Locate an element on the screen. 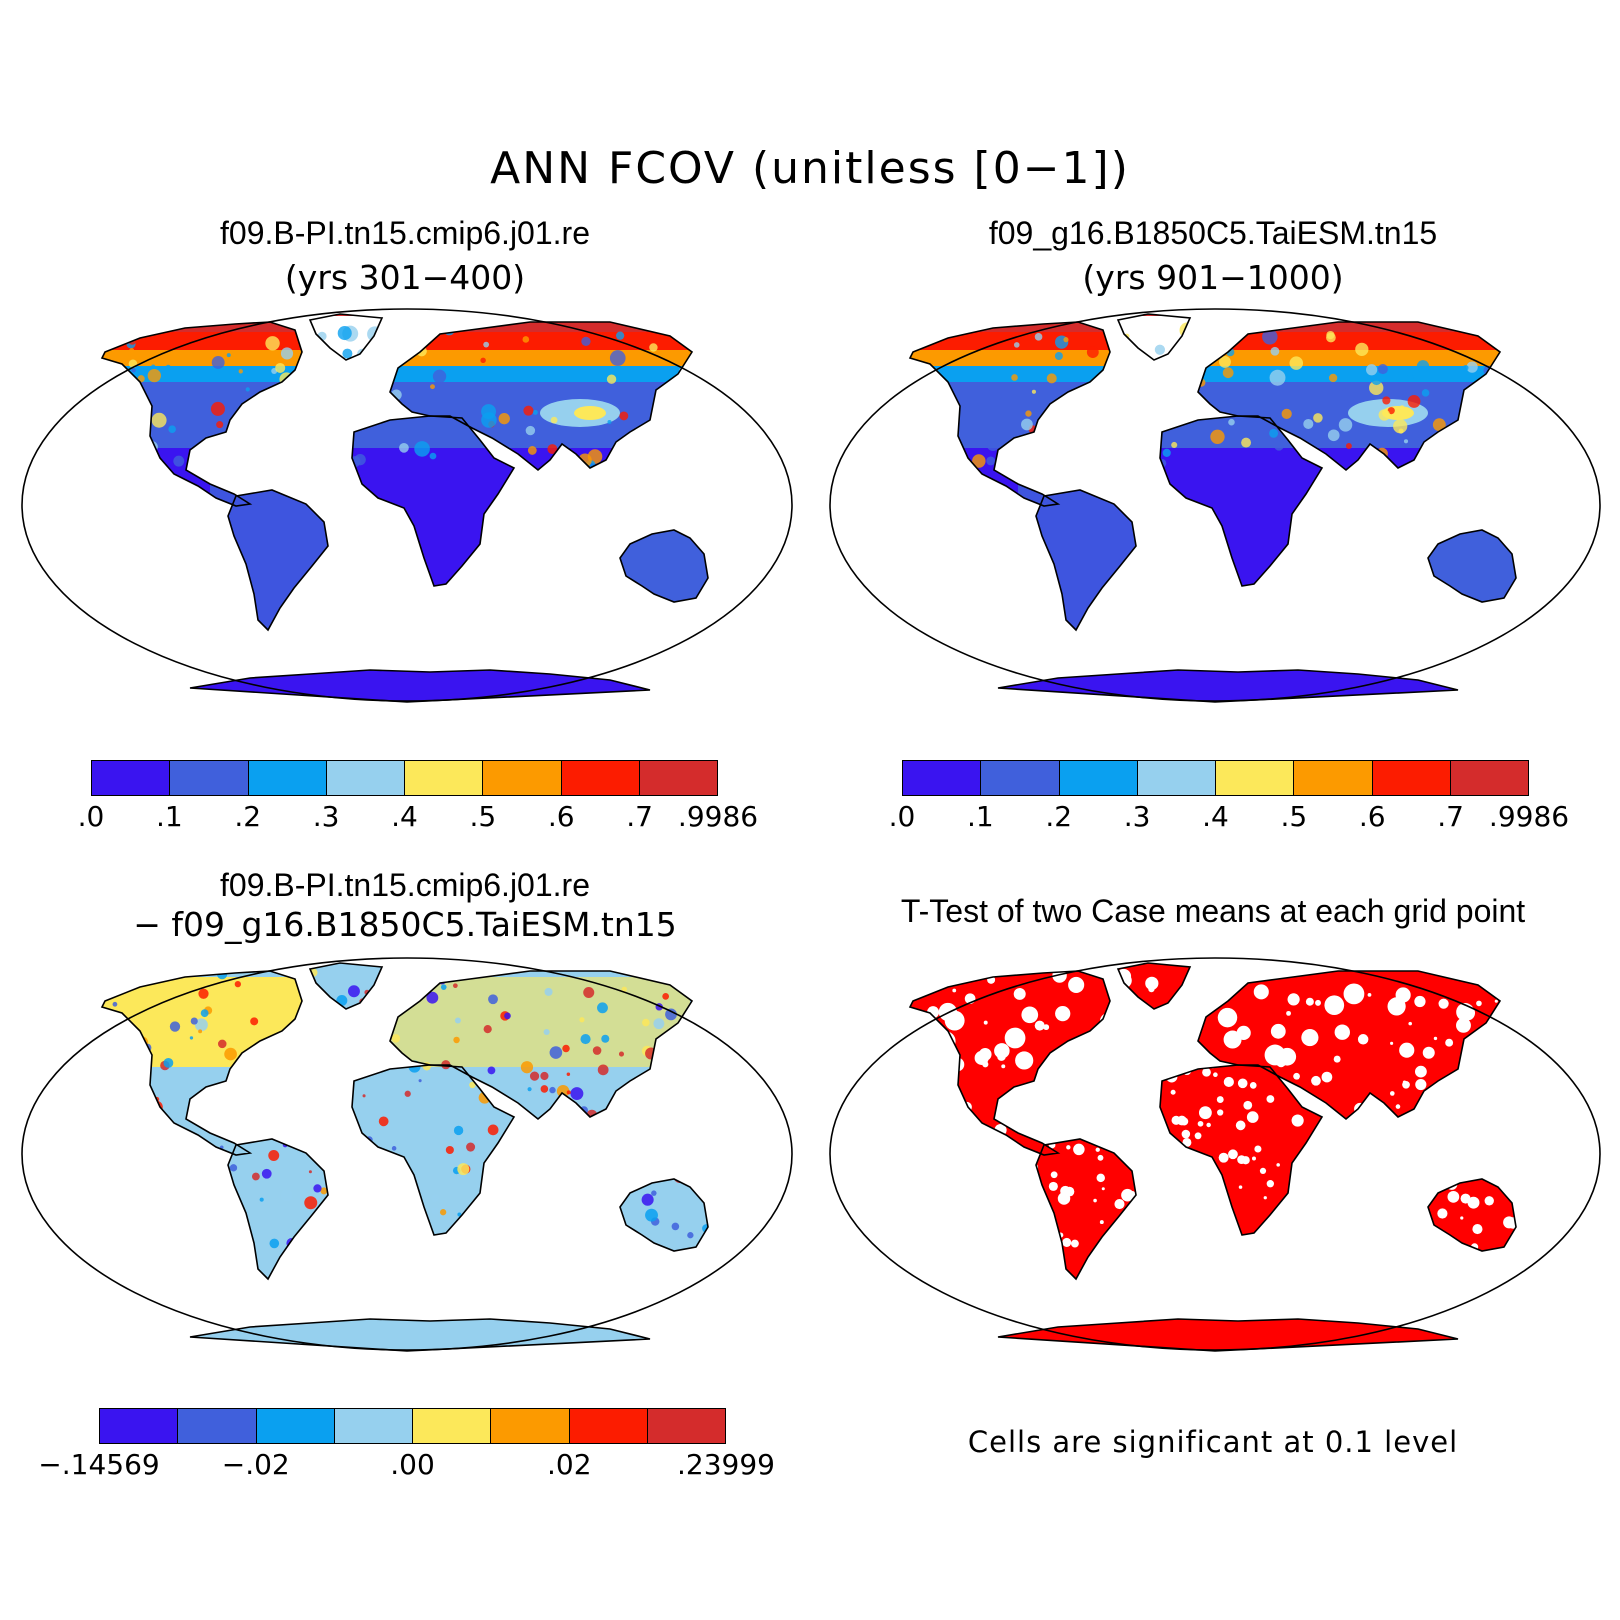 This screenshot has width=1620, height=1620. colorbar-tick-label: .23999 is located at coordinates (726, 1464).